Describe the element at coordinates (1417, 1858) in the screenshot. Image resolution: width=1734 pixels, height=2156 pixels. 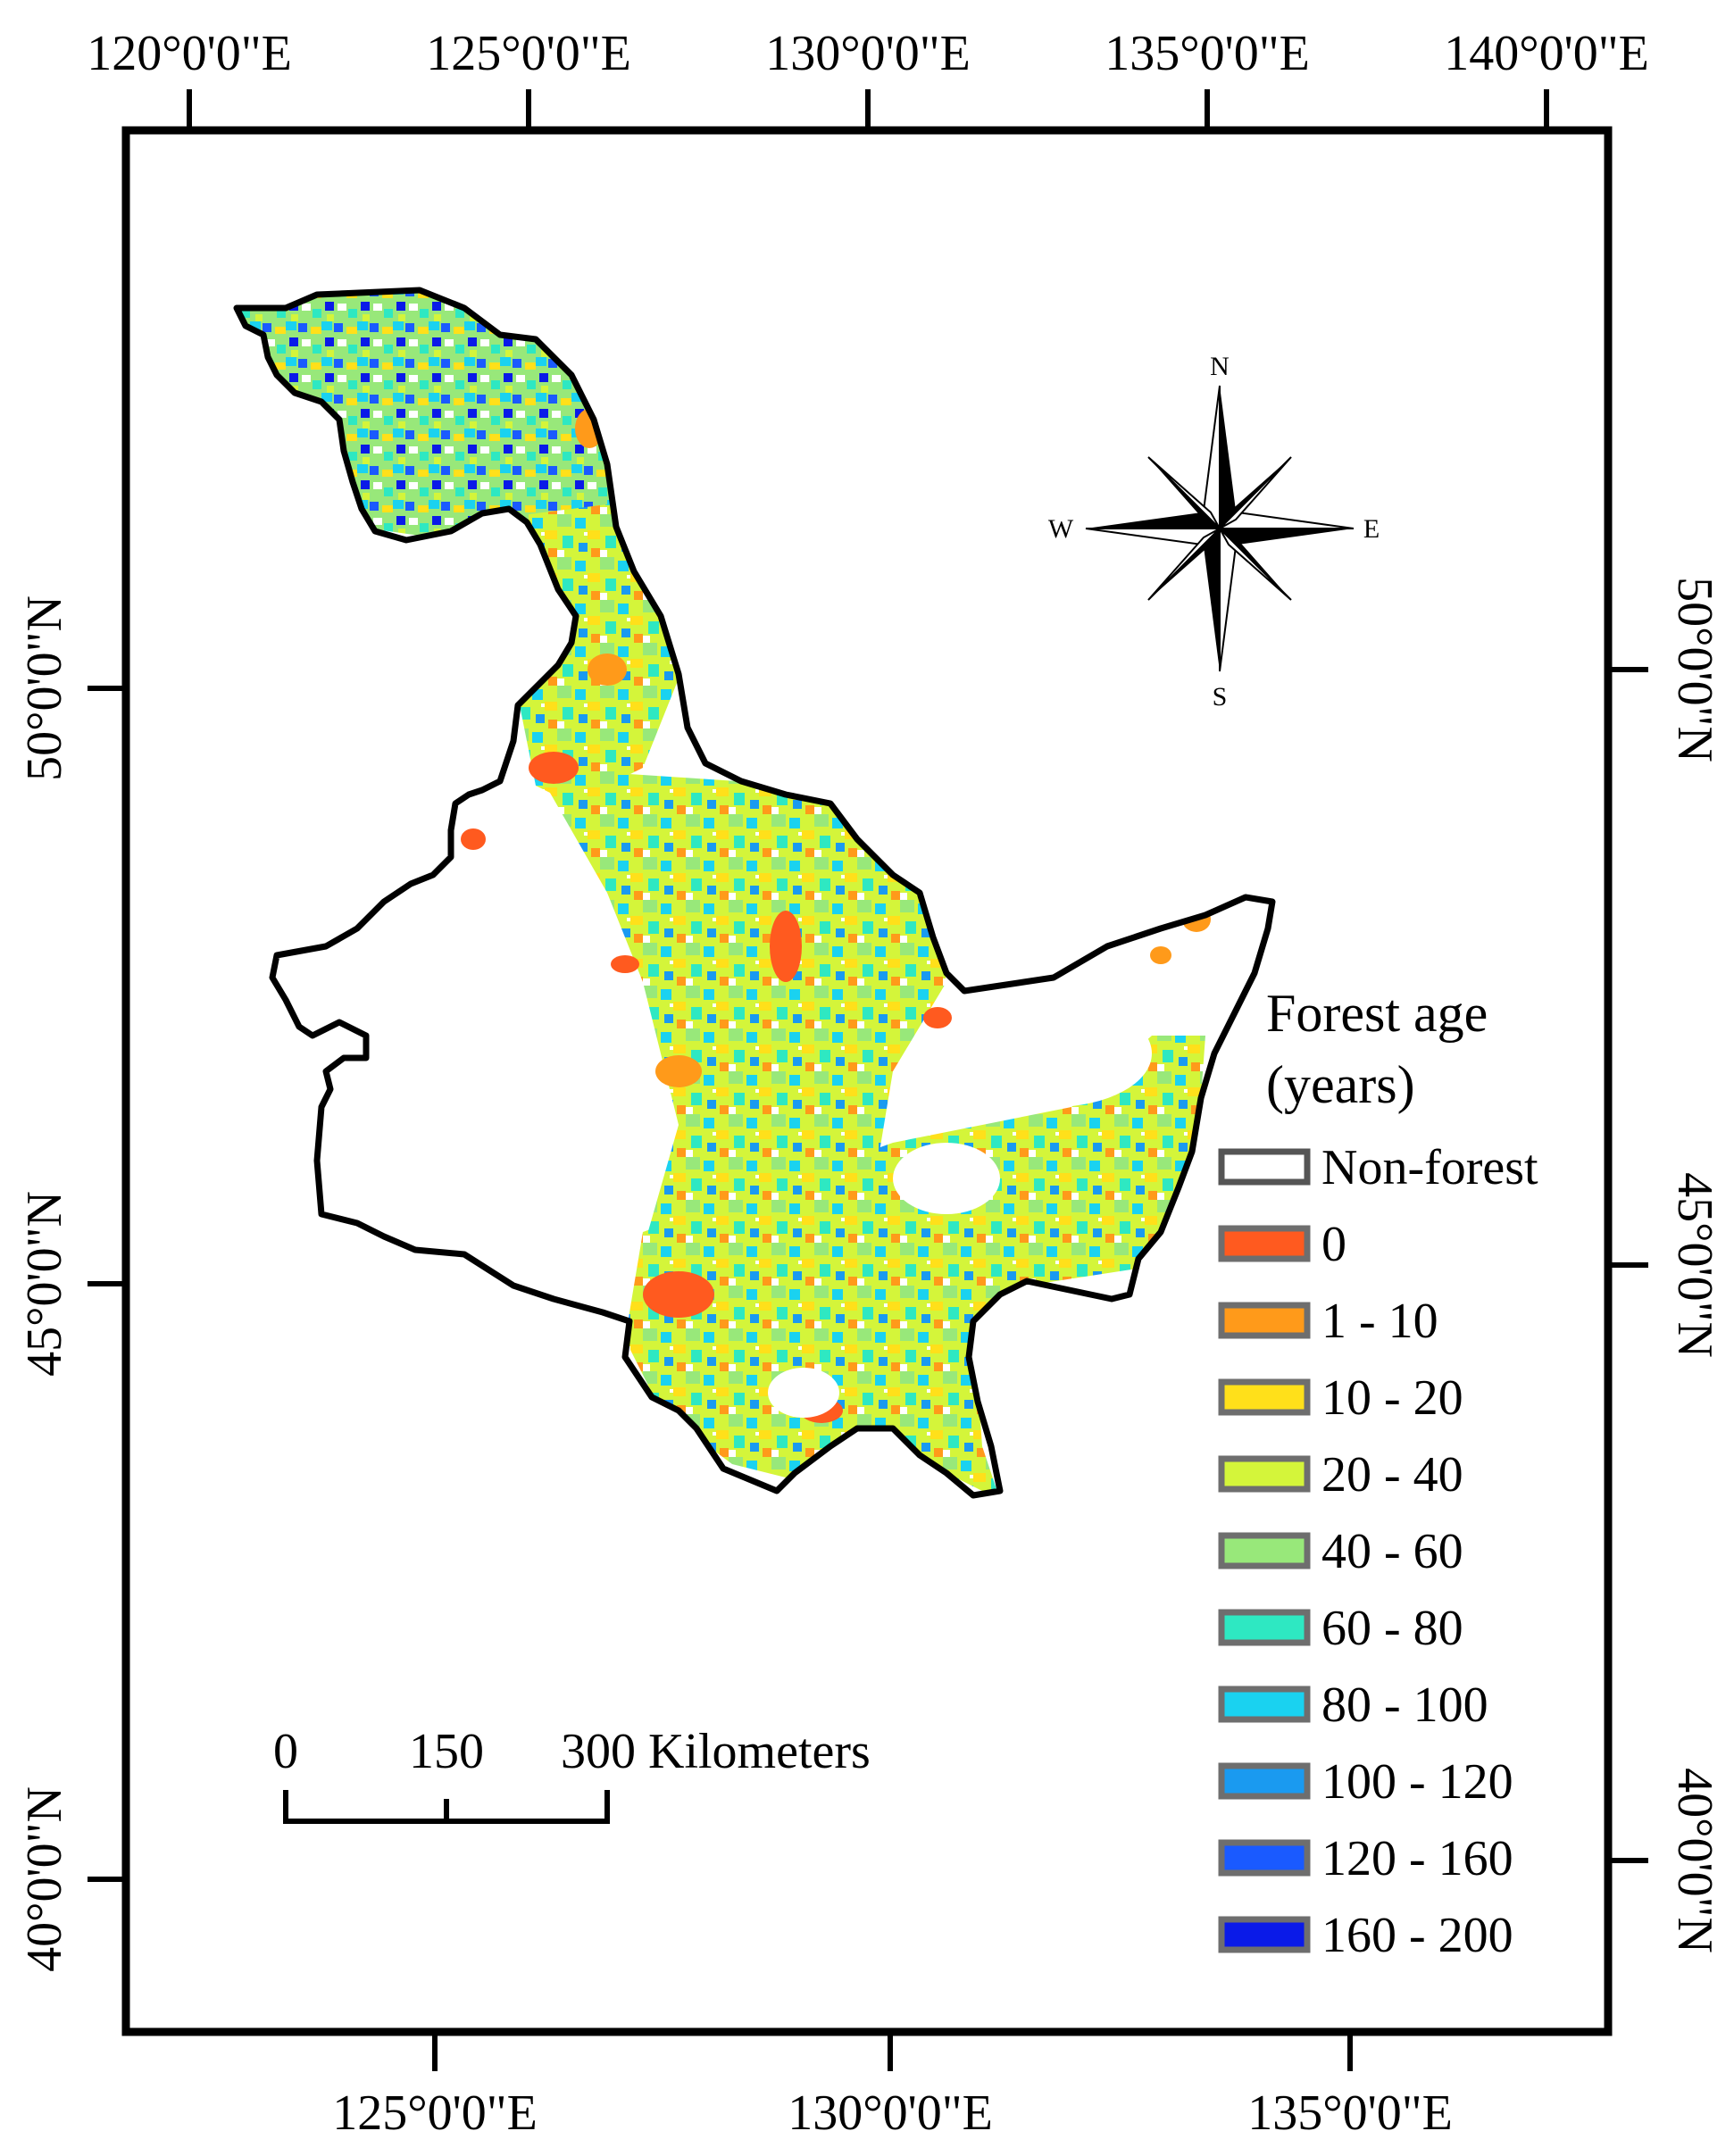
I see `legend-label: 120 - 160` at that location.